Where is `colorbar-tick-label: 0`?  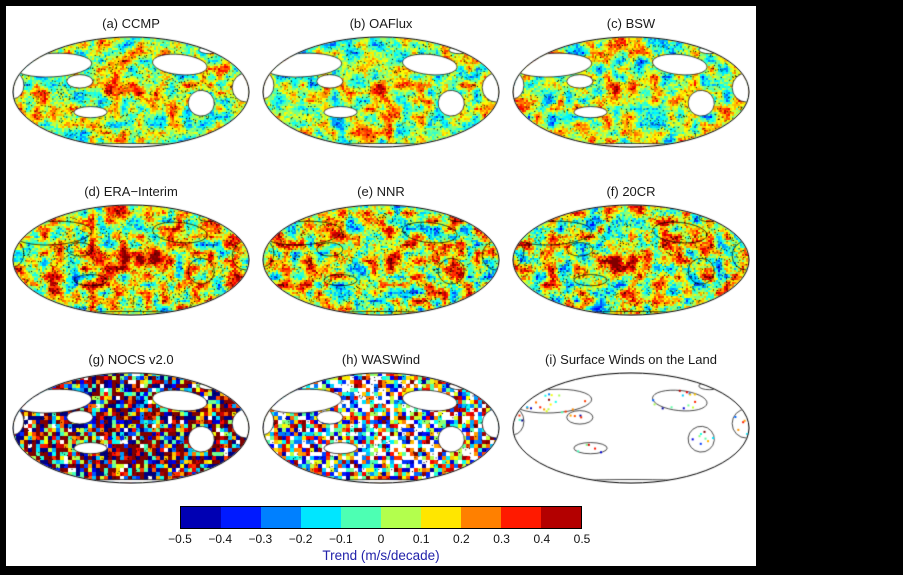 colorbar-tick-label: 0 is located at coordinates (381, 539).